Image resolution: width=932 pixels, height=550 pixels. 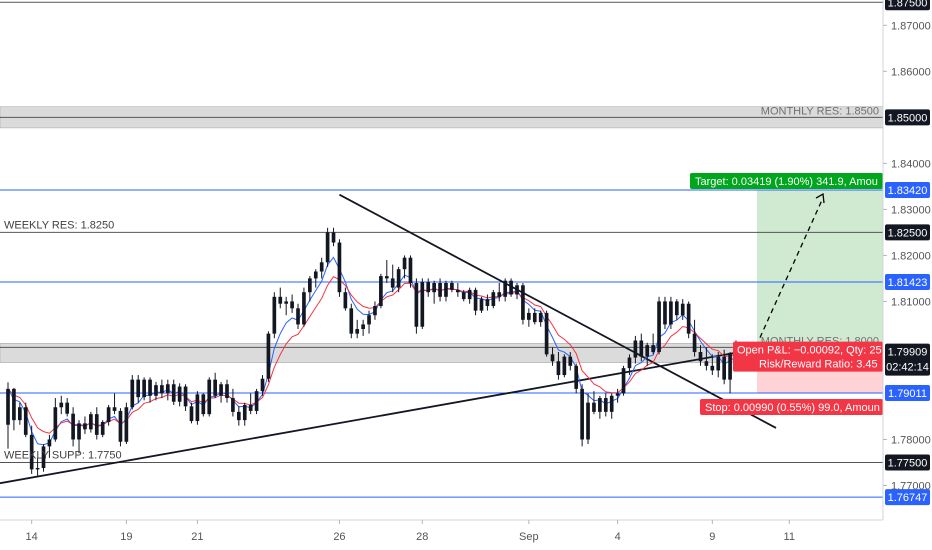 What do you see at coordinates (911, 486) in the screenshot?
I see `price-tick-label: 1.77000` at bounding box center [911, 486].